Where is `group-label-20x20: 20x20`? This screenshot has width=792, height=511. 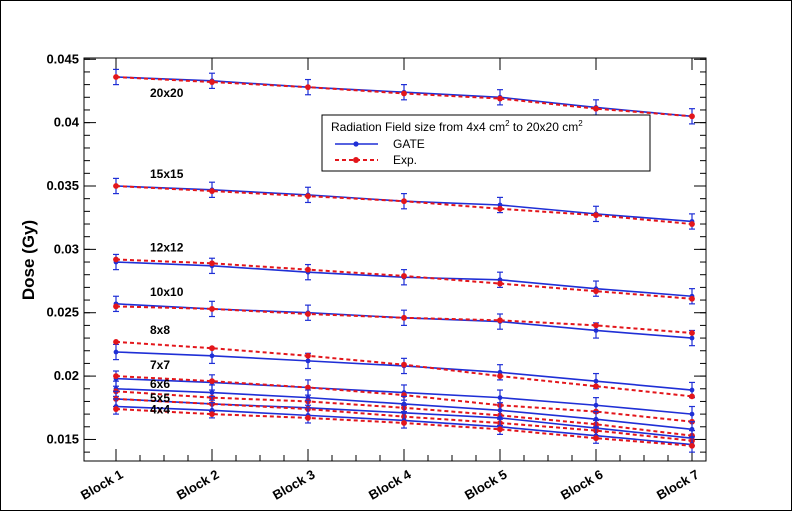 group-label-20x20: 20x20 is located at coordinates (167, 93).